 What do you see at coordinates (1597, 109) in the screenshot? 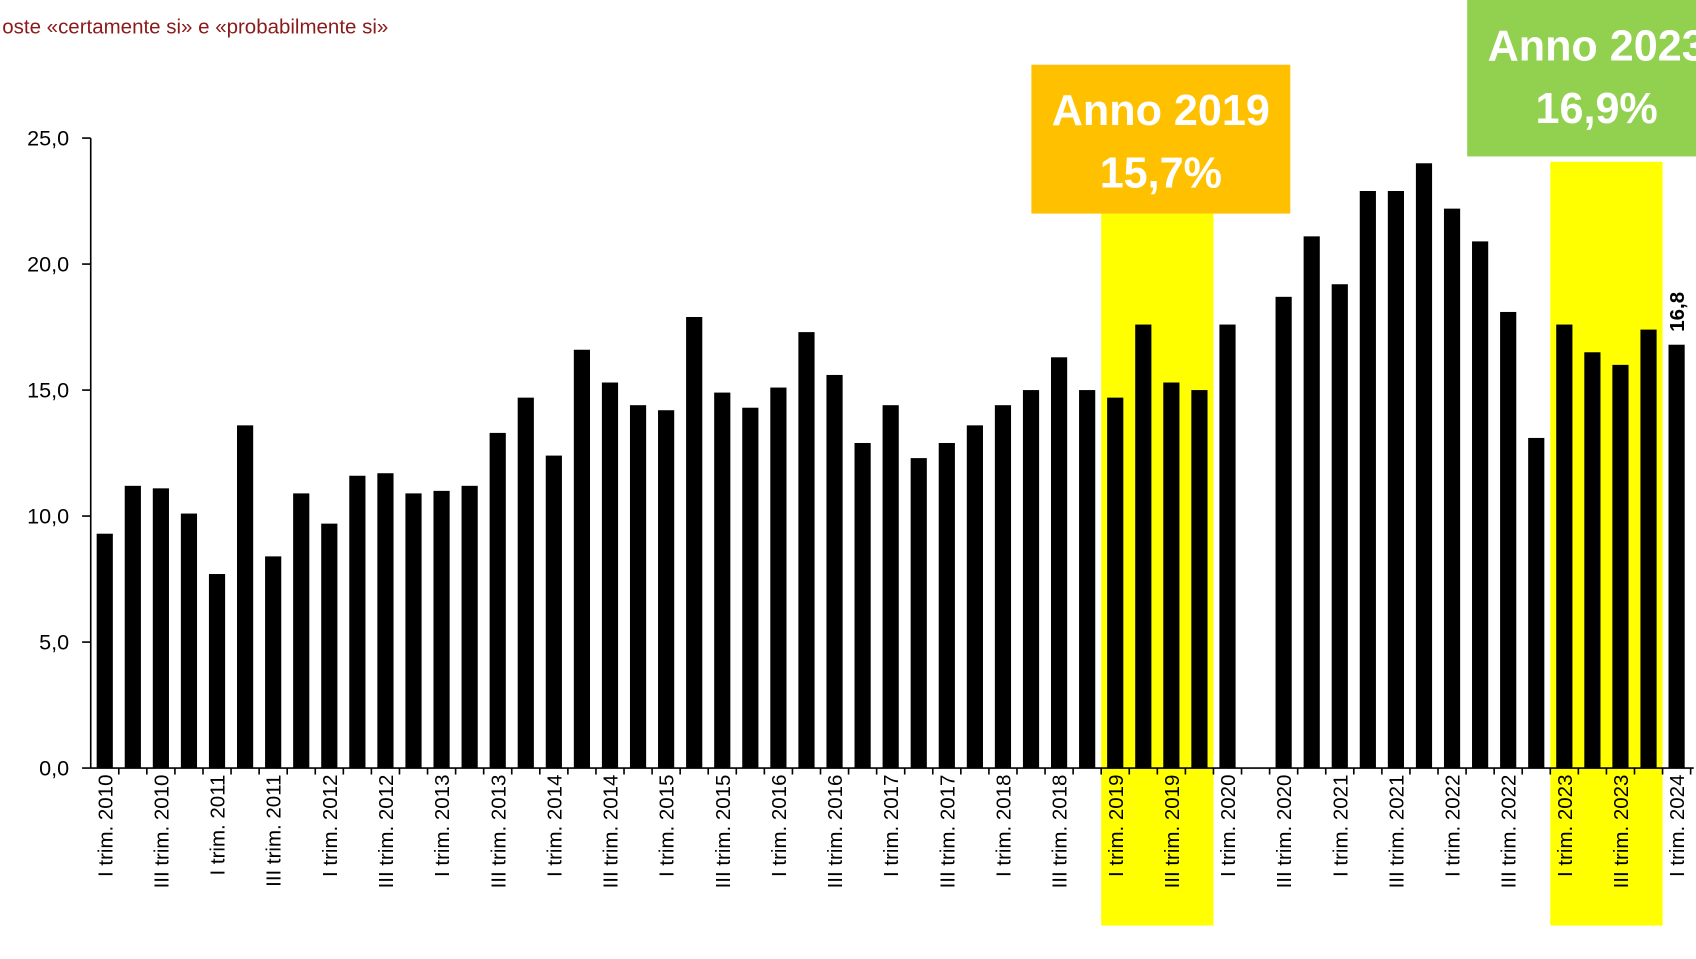
I see `annotation-text: 16,9%` at bounding box center [1597, 109].